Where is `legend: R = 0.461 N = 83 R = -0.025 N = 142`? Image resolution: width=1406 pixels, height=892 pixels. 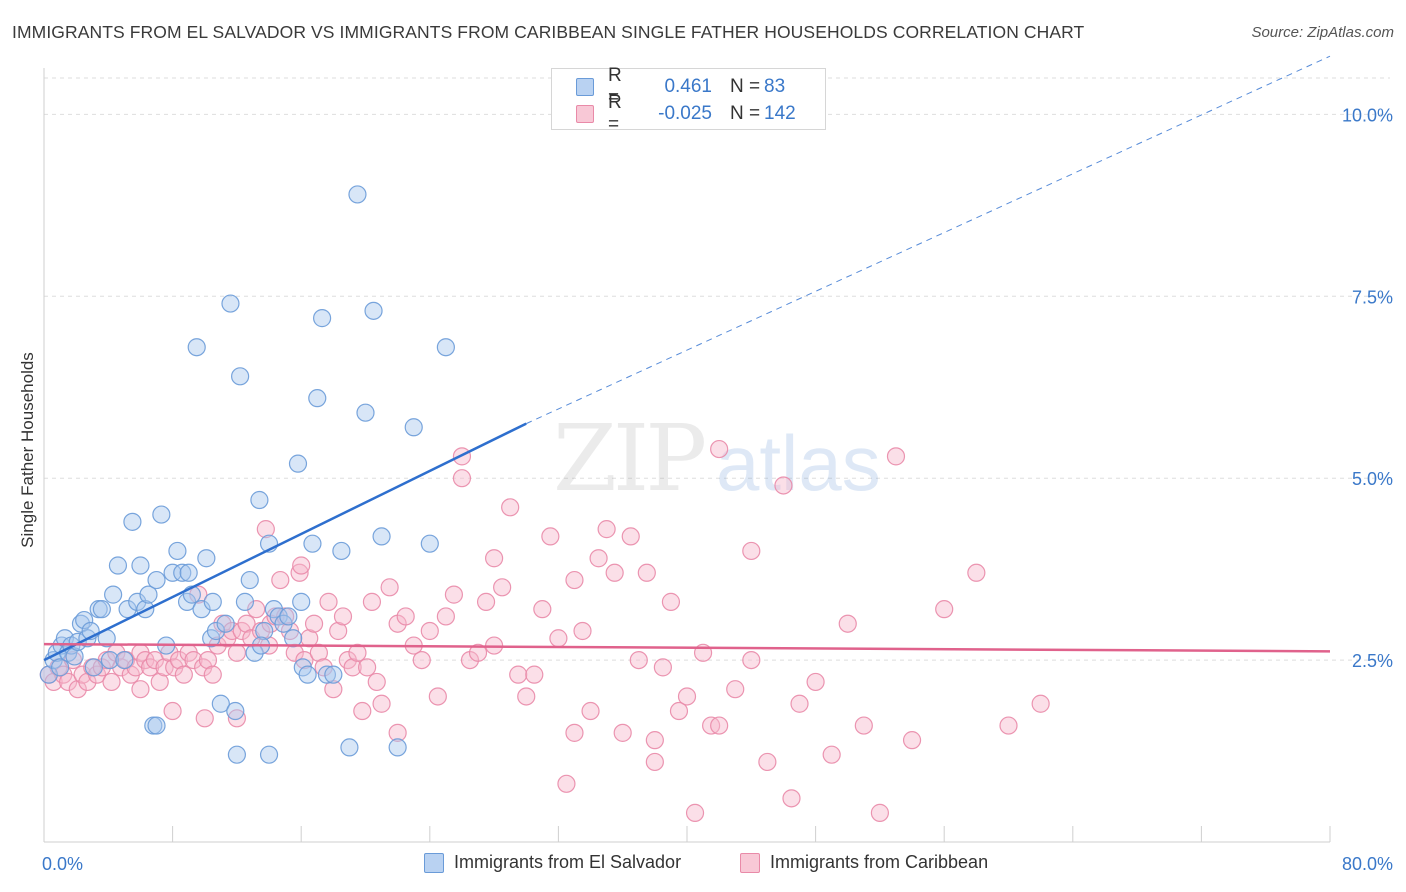
legend: R = 0.461 N = 83 R = -0.025 N = 142 is located at coordinates (688, 100).